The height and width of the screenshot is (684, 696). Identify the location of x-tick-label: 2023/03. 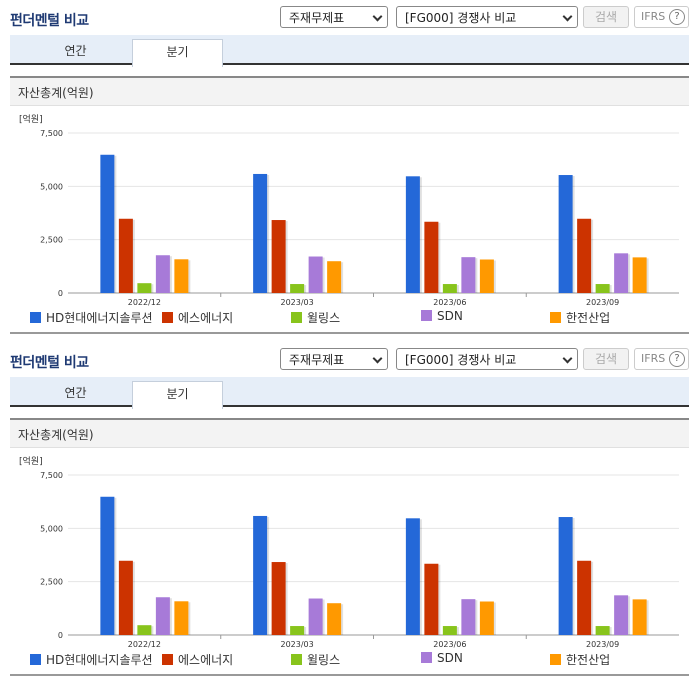
(297, 644).